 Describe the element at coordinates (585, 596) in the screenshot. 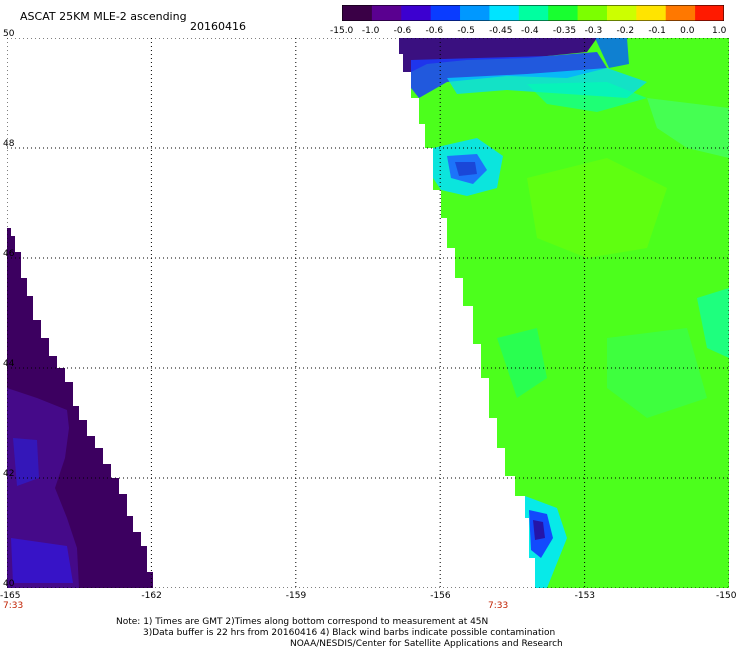

I see `longitude-tick-label: -153` at that location.